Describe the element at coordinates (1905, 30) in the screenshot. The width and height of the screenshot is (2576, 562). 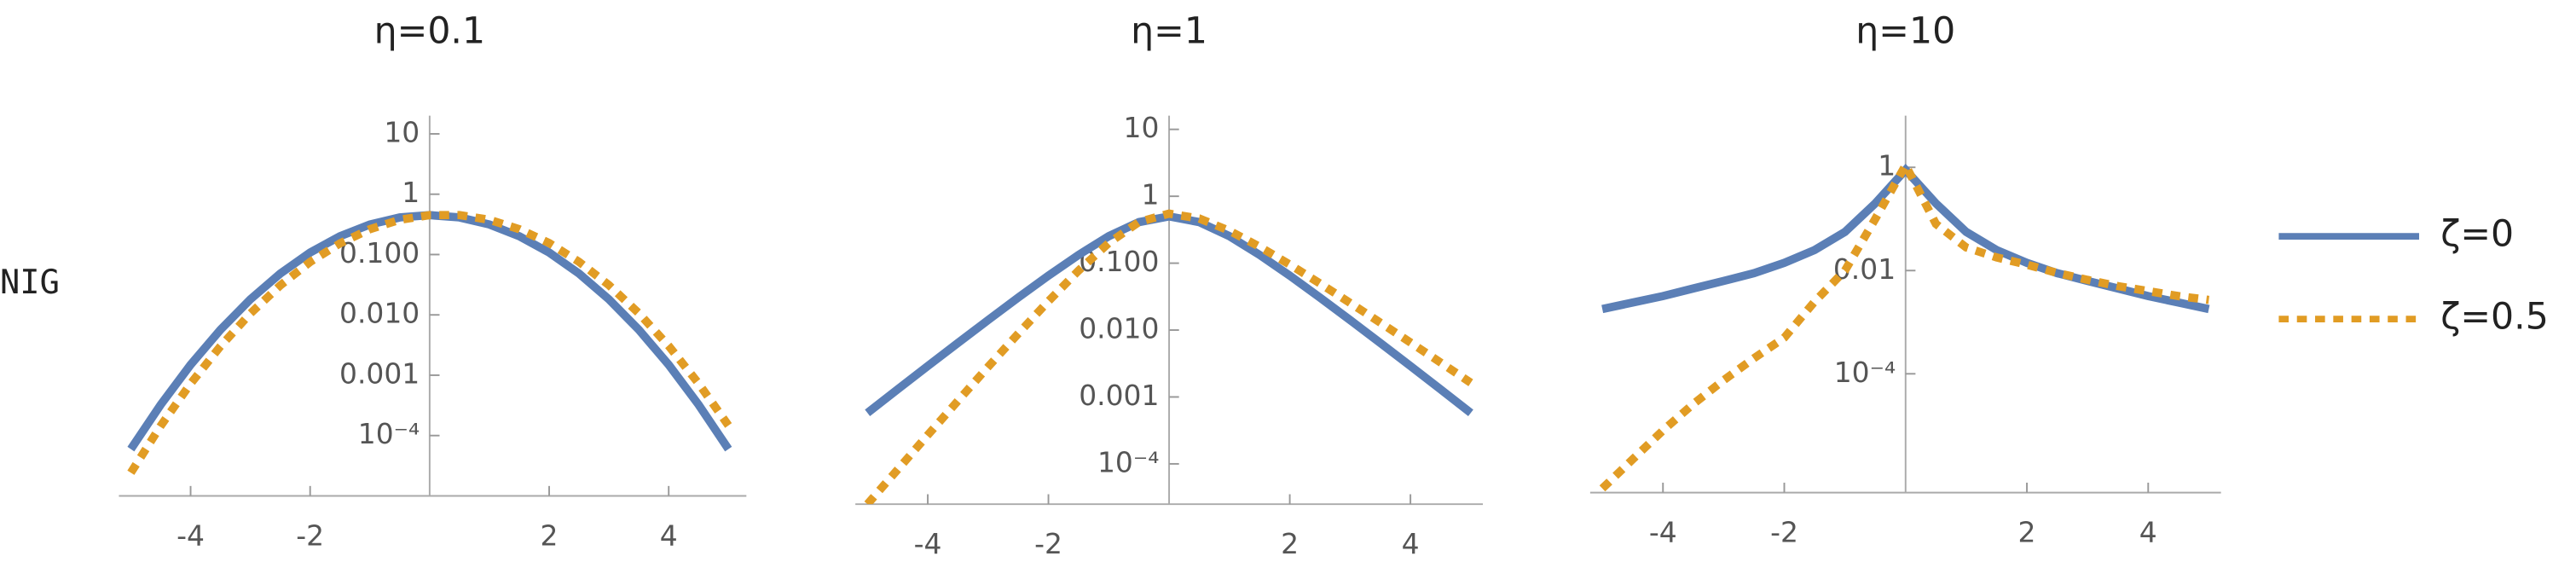
I see `chart-title: η=10` at that location.